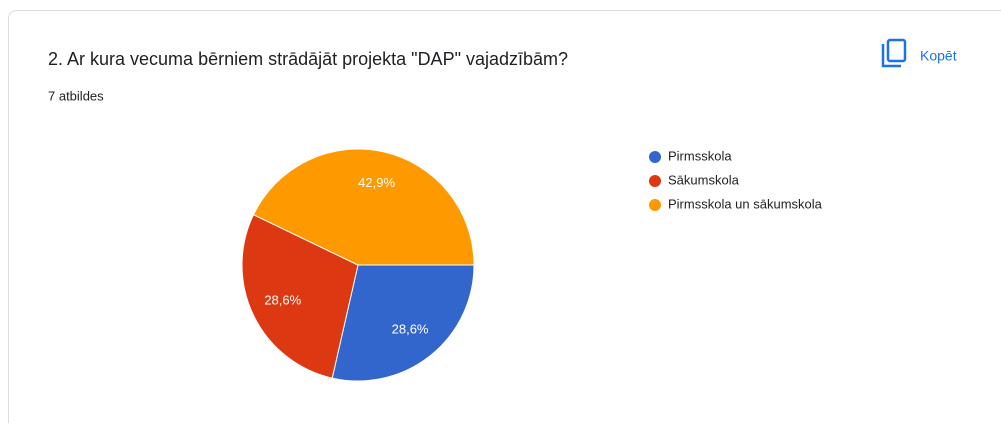 The image size is (1001, 428). I want to click on copy-label: Kopēt, so click(938, 56).